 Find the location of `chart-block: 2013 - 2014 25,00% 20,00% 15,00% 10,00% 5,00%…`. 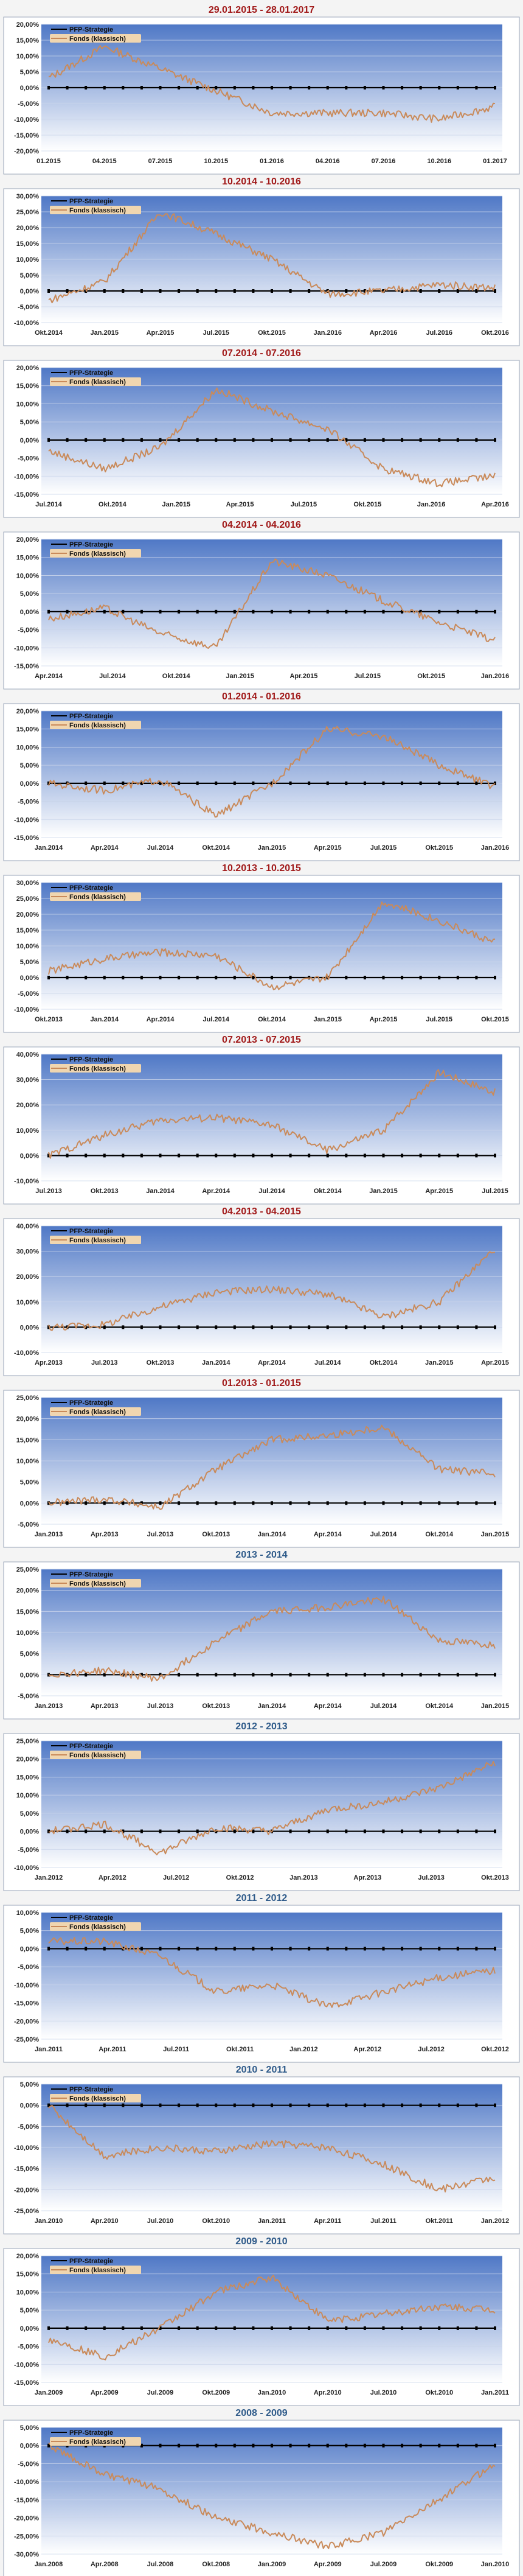

chart-block: 2013 - 2014 25,00% 20,00% 15,00% 10,00% 5,00%… is located at coordinates (261, 1635).